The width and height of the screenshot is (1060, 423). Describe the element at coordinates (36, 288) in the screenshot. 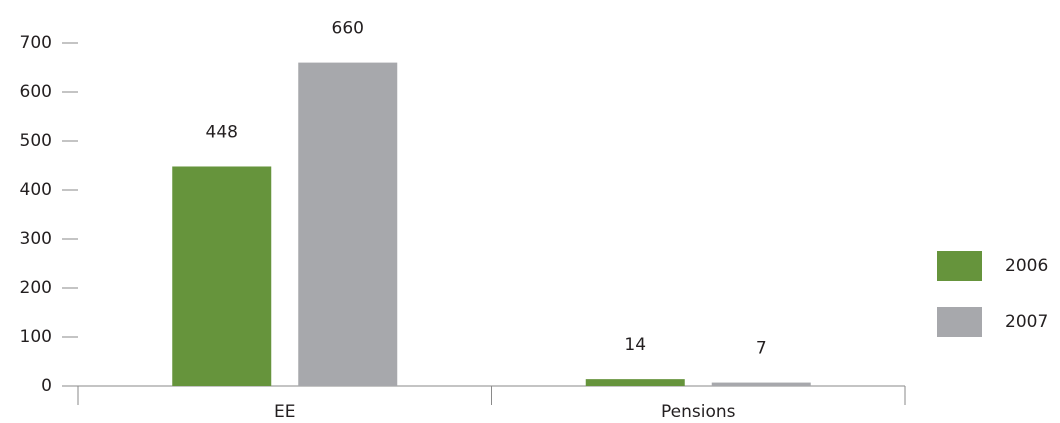

I see `y-tick-label: 200` at that location.